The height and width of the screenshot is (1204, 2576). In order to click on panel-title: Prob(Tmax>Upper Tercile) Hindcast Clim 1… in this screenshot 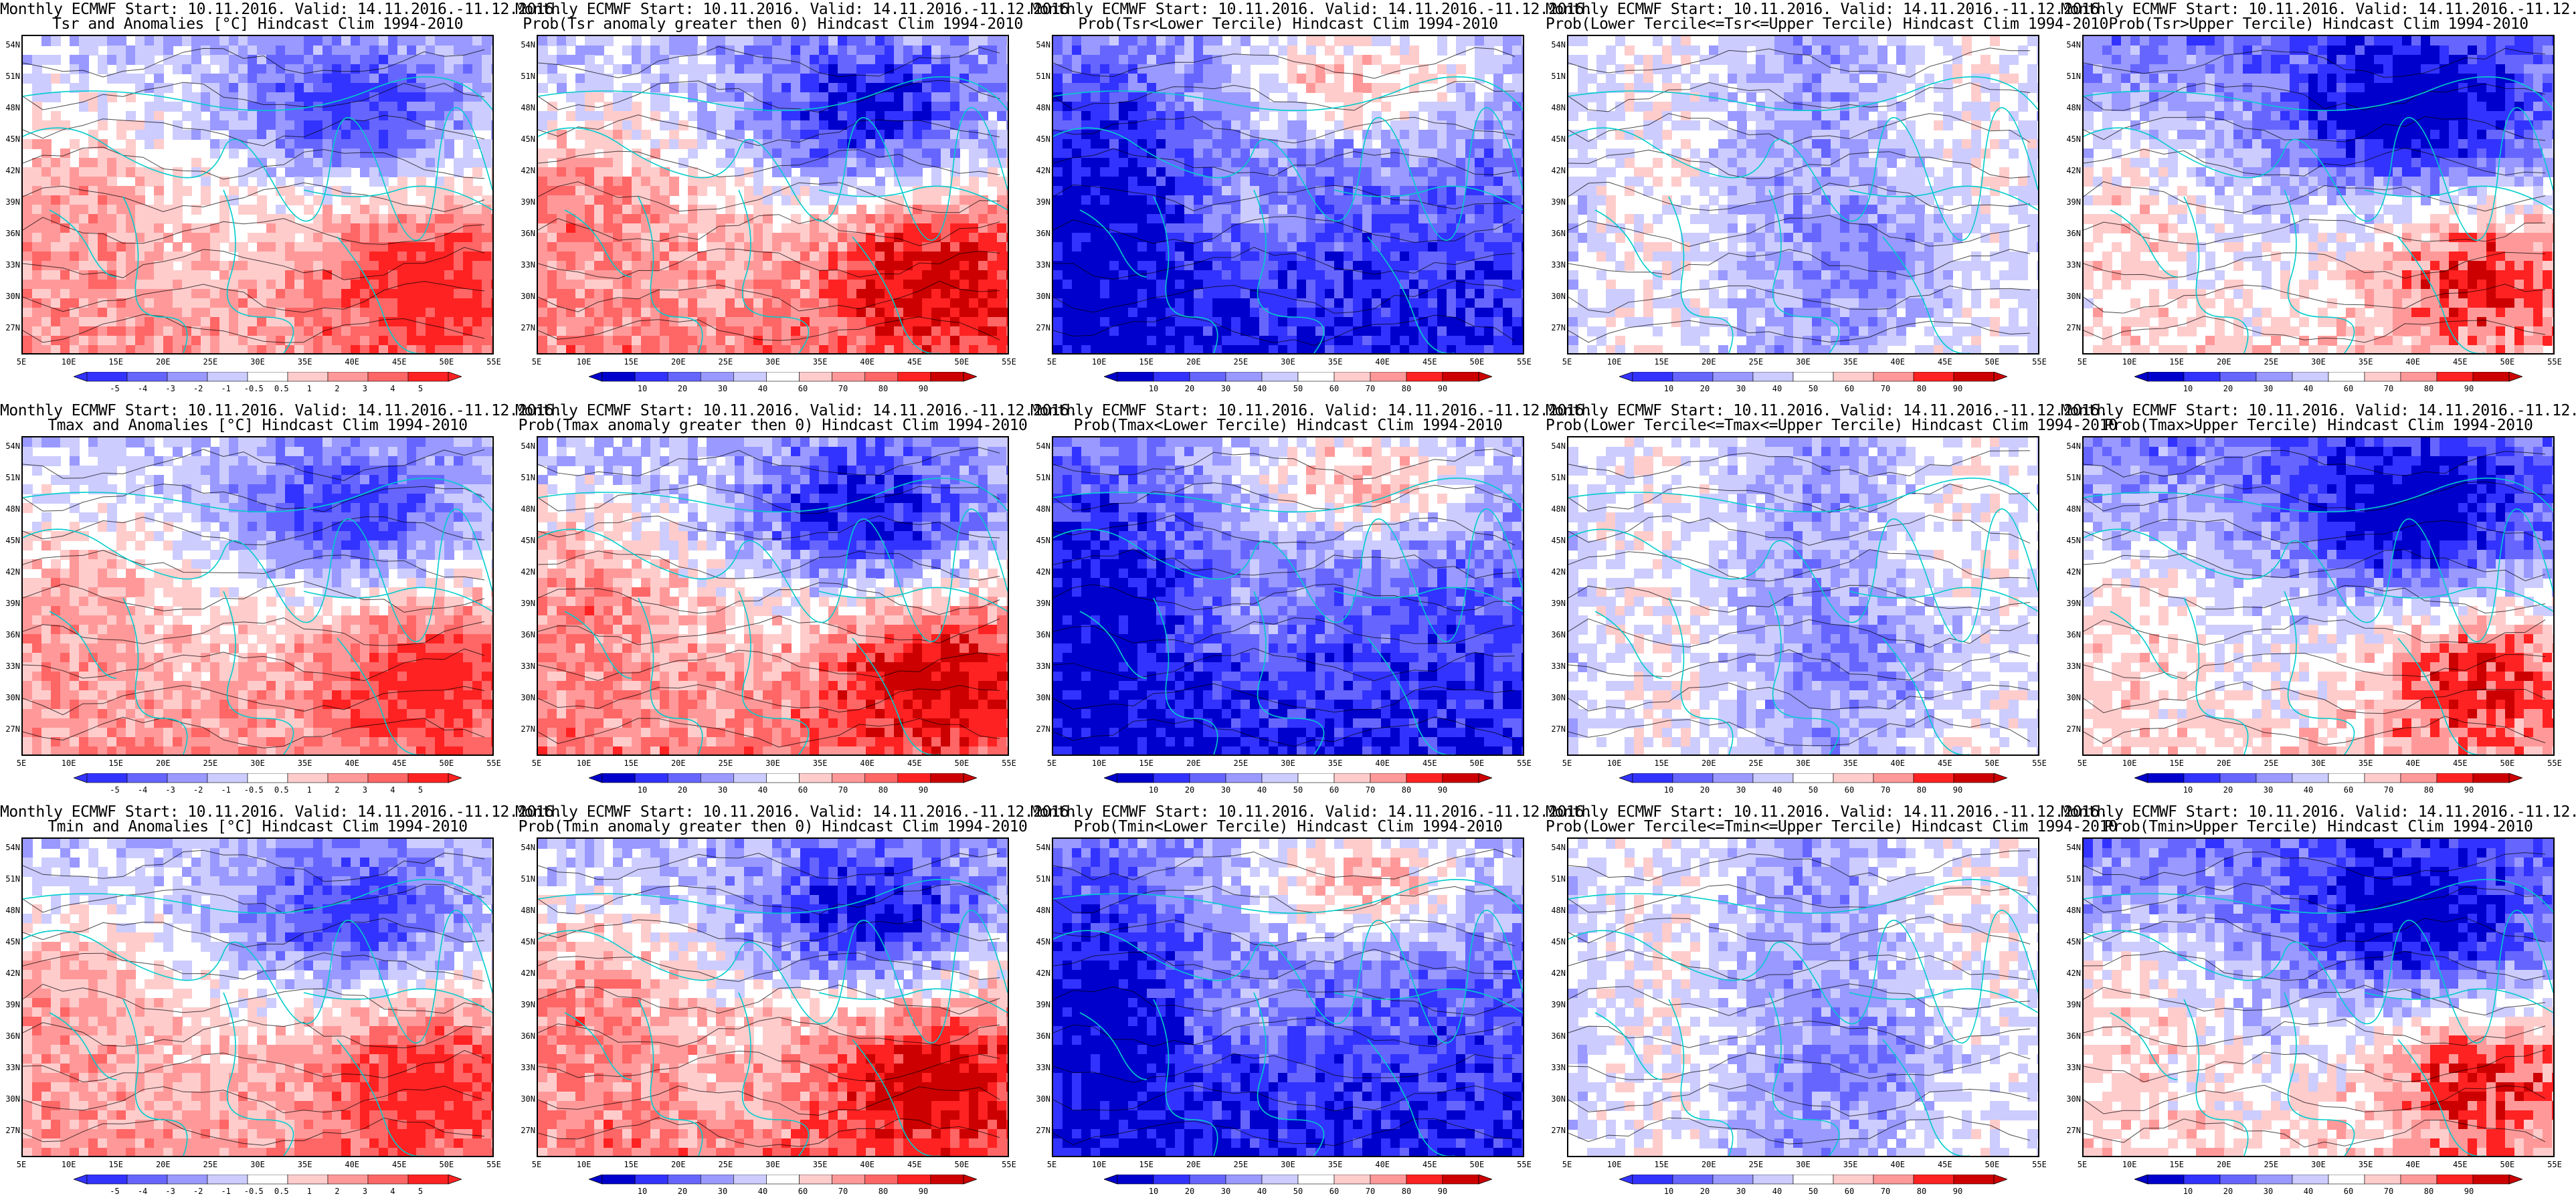, I will do `click(2318, 425)`.